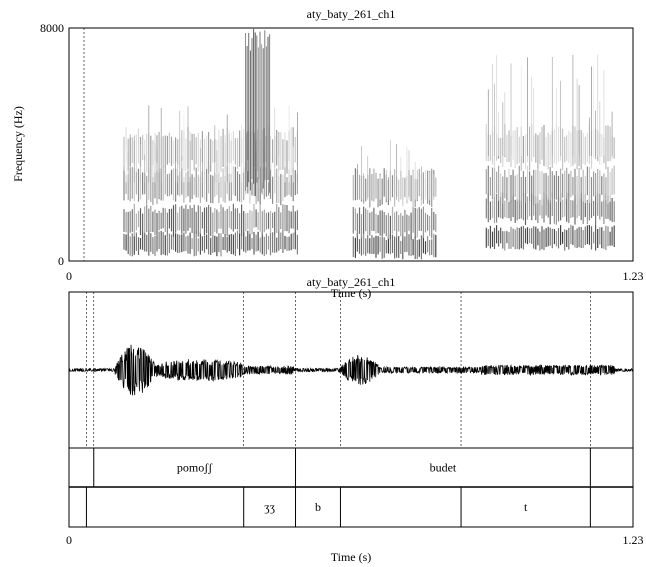 This screenshot has width=646, height=567. What do you see at coordinates (52, 28) in the screenshot?
I see `y-tick-label-max: 8000` at bounding box center [52, 28].